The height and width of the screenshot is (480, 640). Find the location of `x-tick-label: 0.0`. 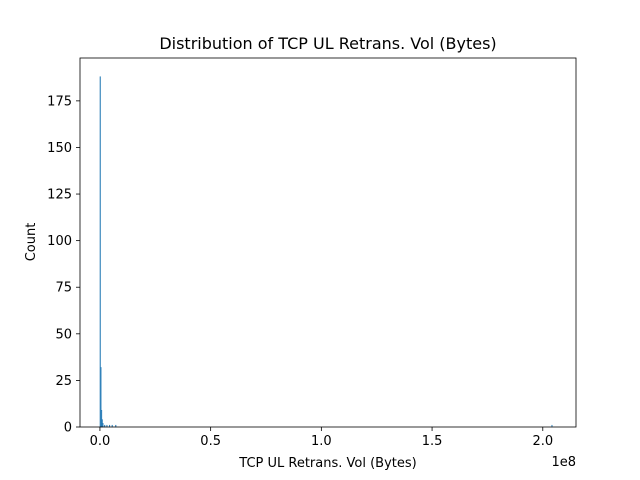

x-tick-label: 0.0 is located at coordinates (100, 441).